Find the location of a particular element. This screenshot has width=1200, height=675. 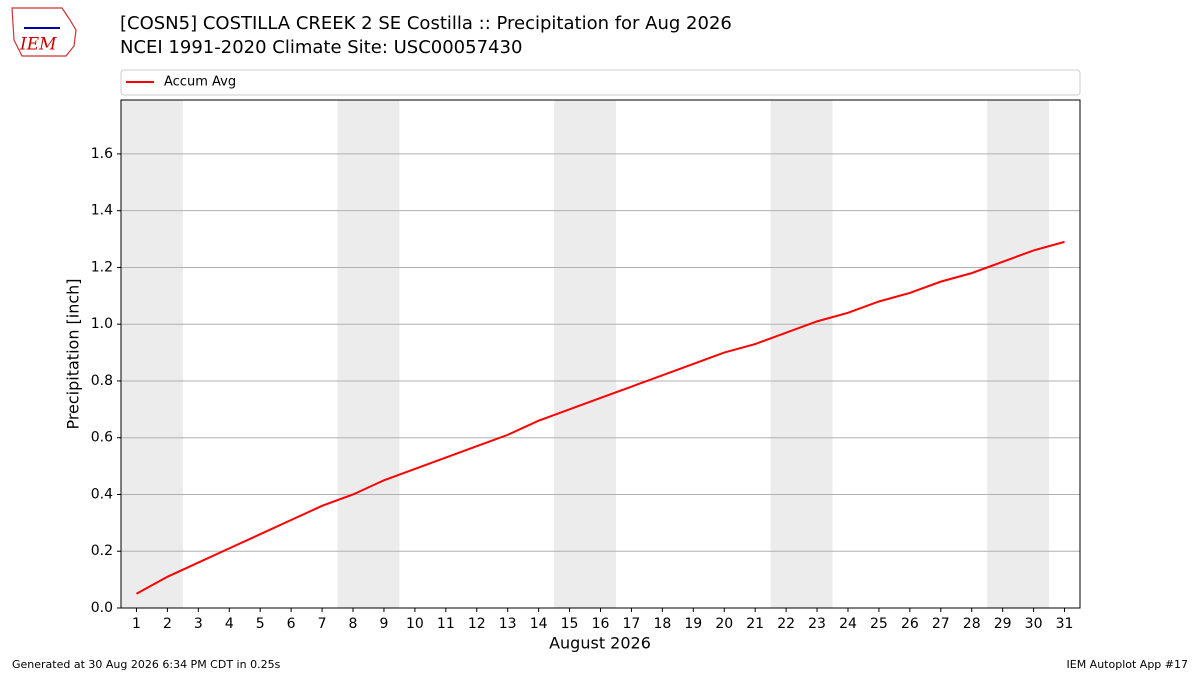

chart-subtitle: NCEI 1991-2020 Climate Site: USC00057430 is located at coordinates (321, 47).